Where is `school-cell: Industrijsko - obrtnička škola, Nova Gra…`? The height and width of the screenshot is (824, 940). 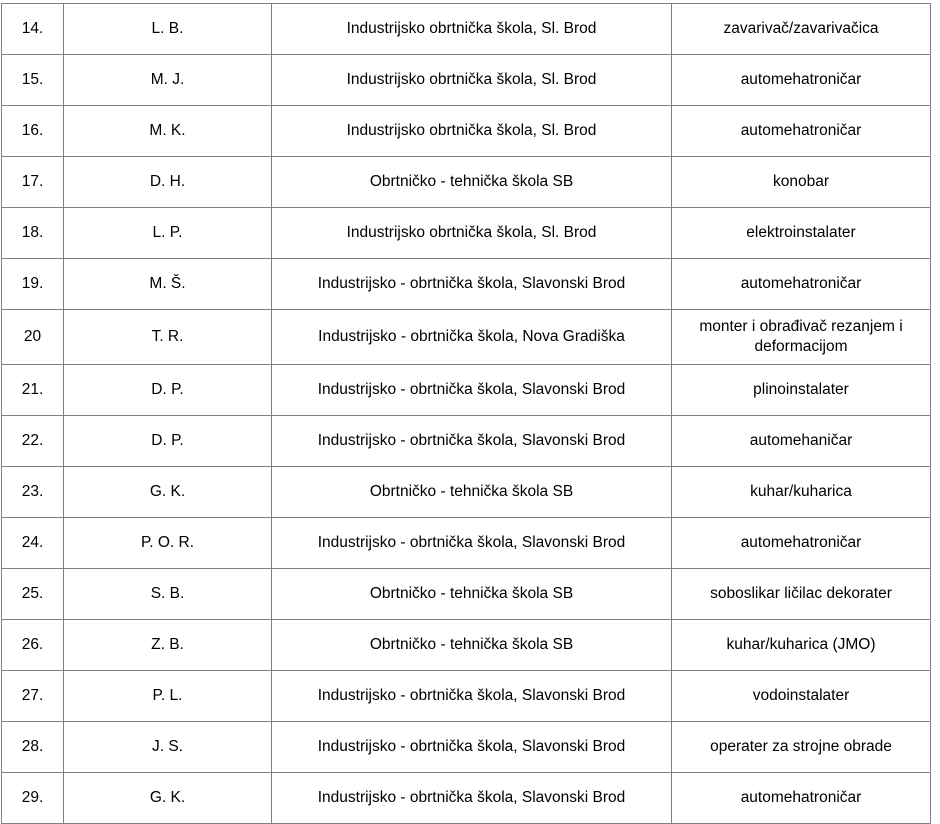 school-cell: Industrijsko - obrtnička škola, Nova Gra… is located at coordinates (471, 337).